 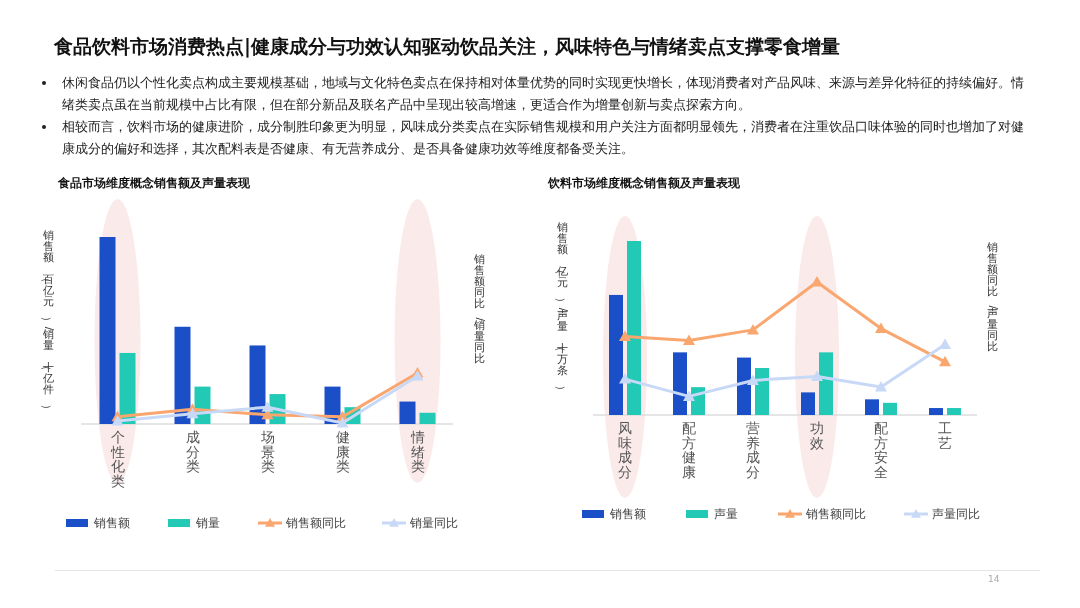 I want to click on legend-label: 声量同比, so click(x=956, y=514).